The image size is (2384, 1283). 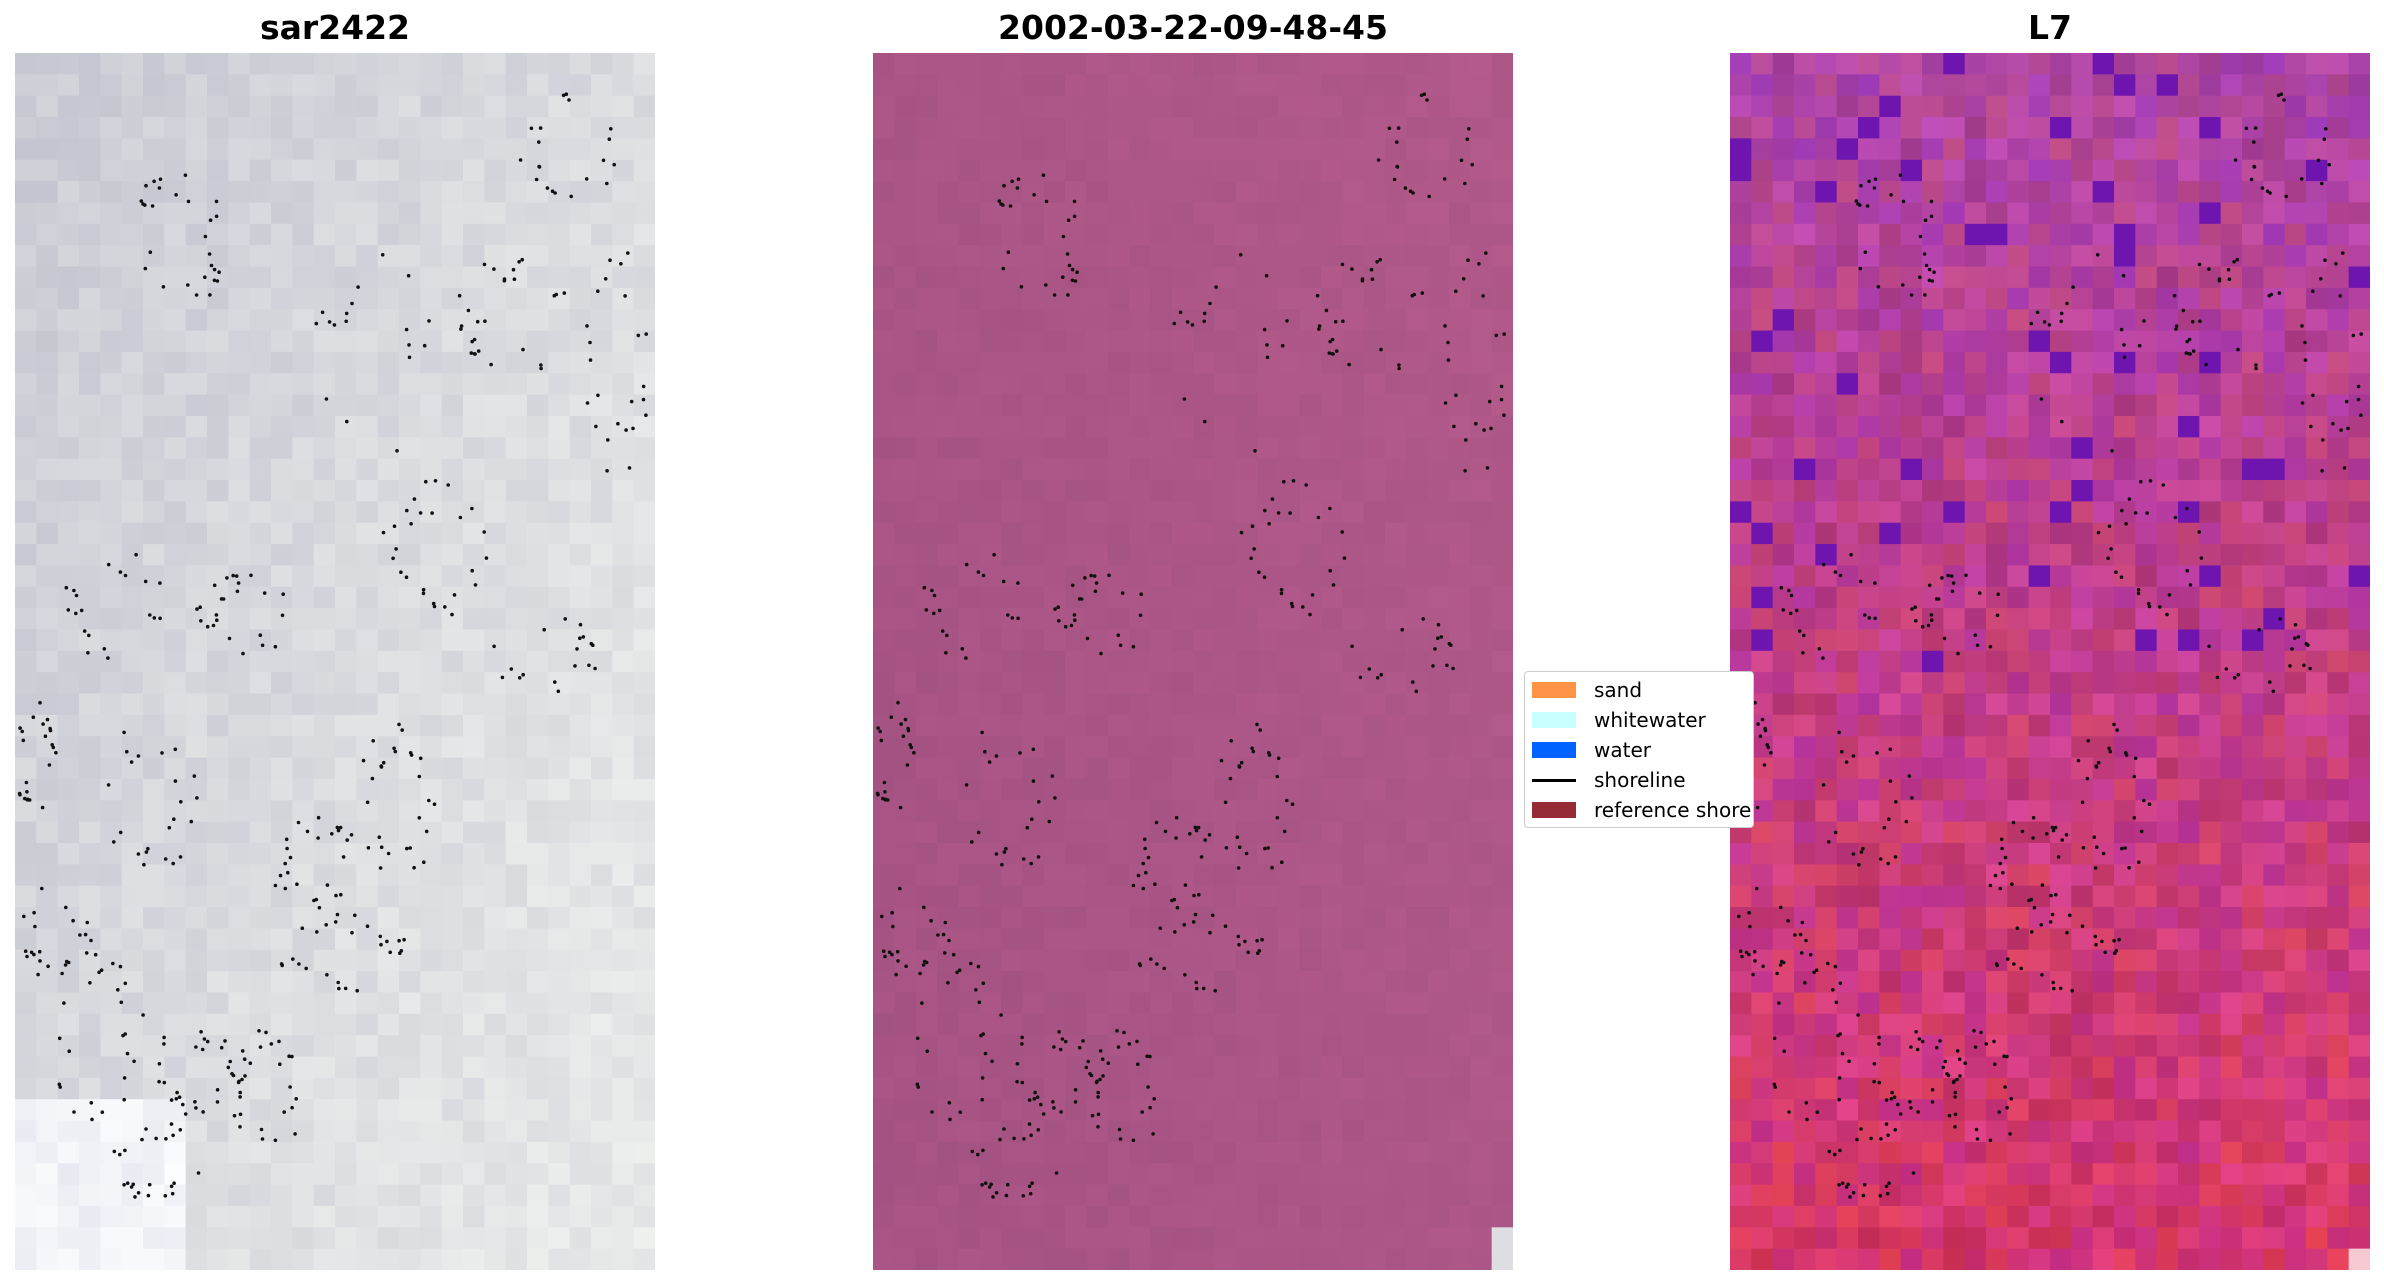 I want to click on legend-label-sand: sand, so click(x=1618, y=690).